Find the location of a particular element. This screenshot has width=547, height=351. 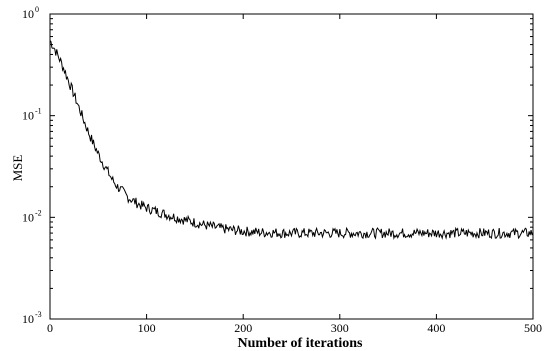

y-tick-label-exponent: -1 is located at coordinates (38, 111).